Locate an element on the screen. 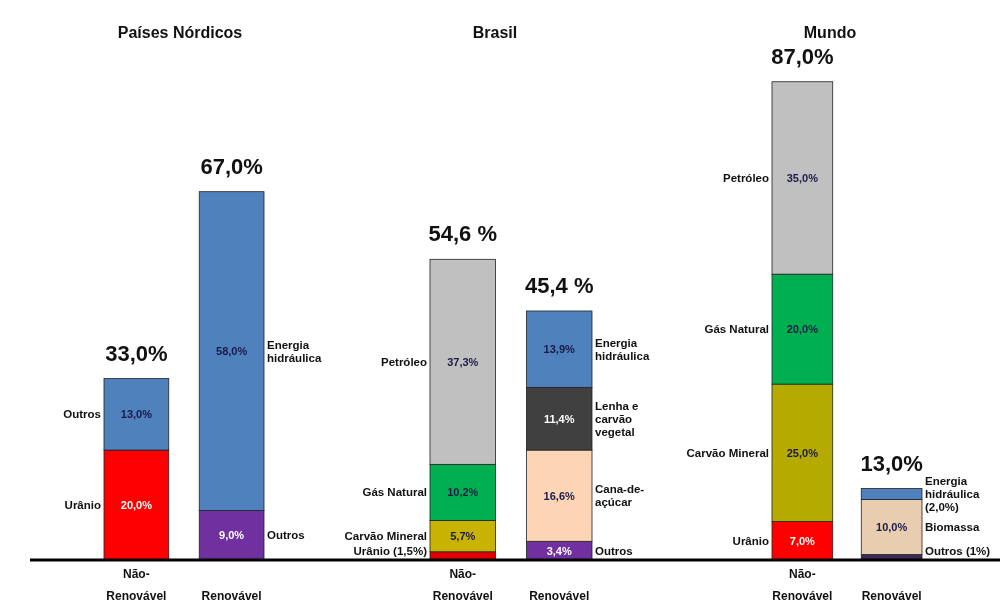 The height and width of the screenshot is (613, 1008). series-label: Energia hidráulica (2,0%) is located at coordinates (952, 494).